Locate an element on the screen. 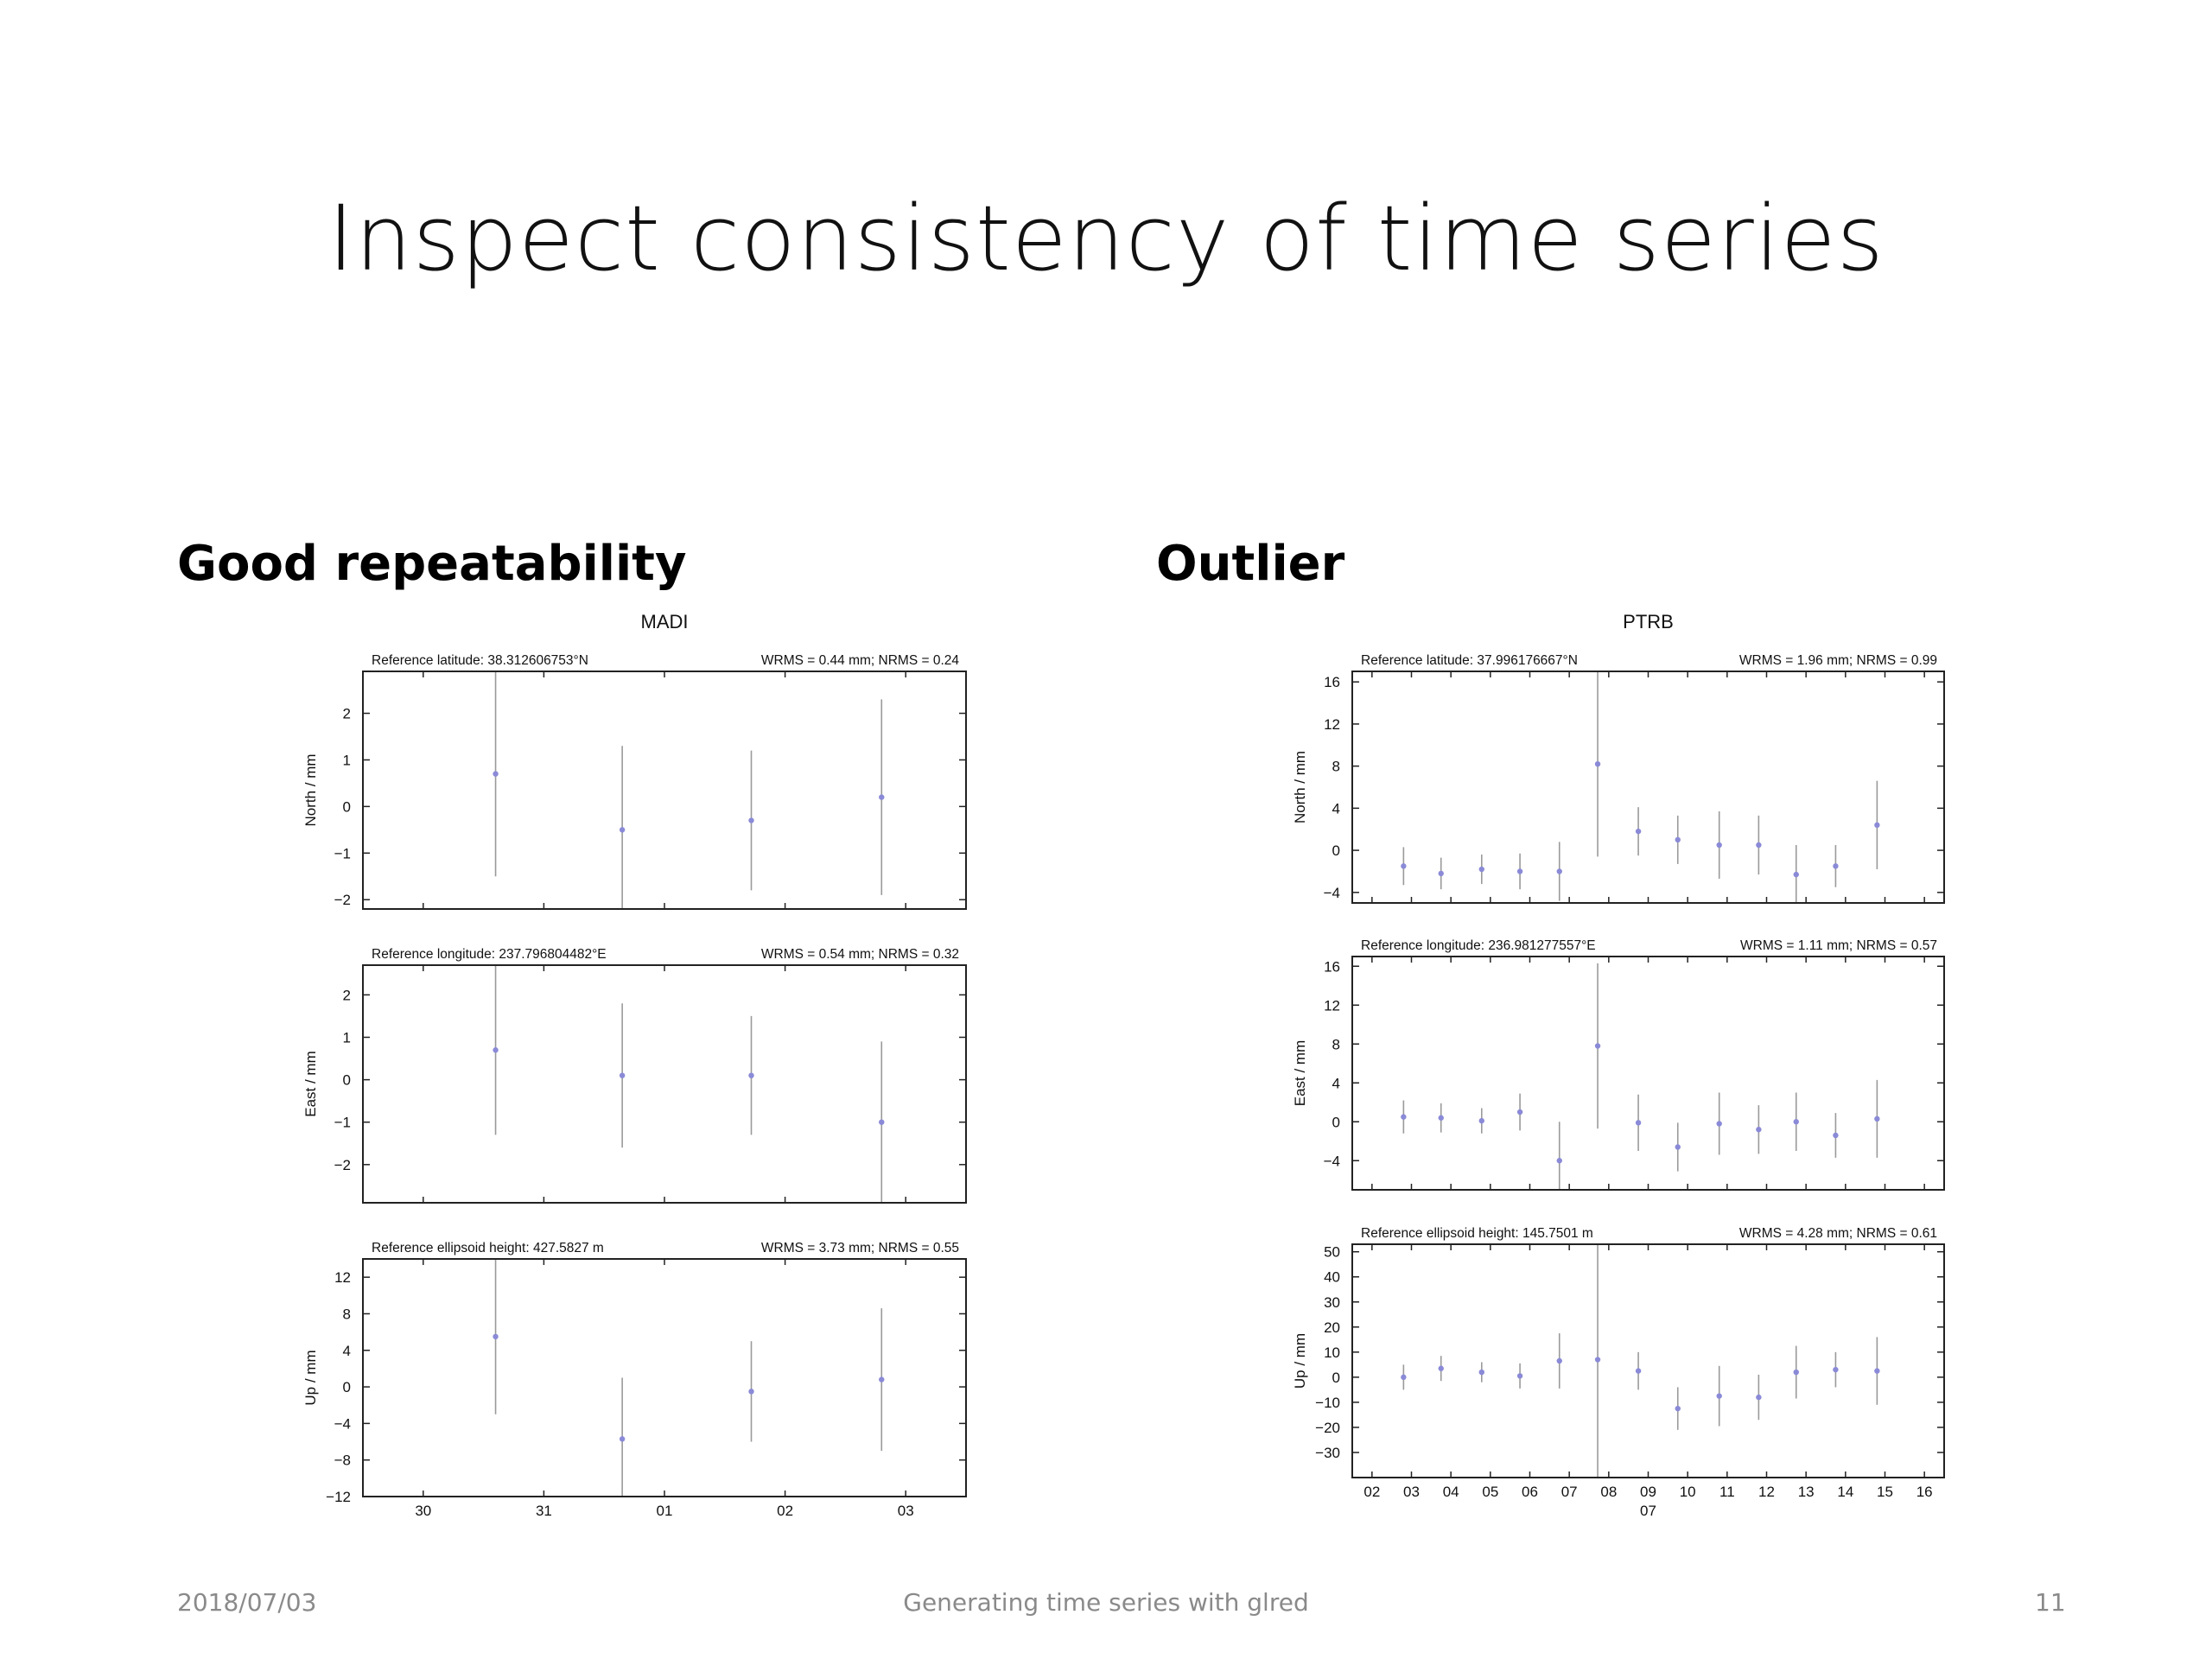  y-tick-label: 30 is located at coordinates (1332, 1302).